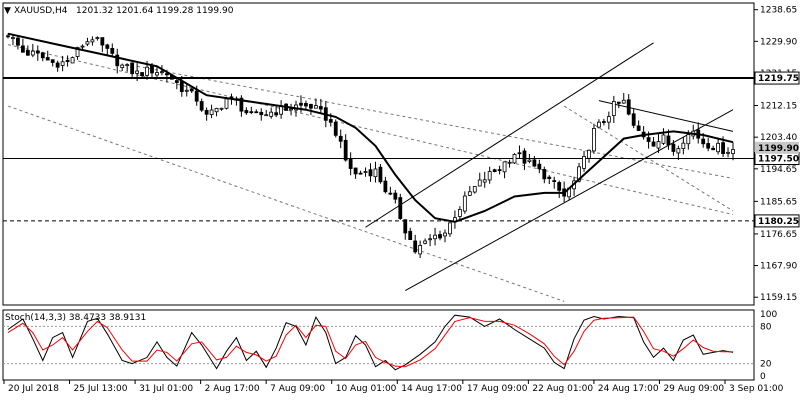 This screenshot has width=800, height=404. Describe the element at coordinates (778, 235) in the screenshot. I see `price-tick-label: 1176.65` at that location.